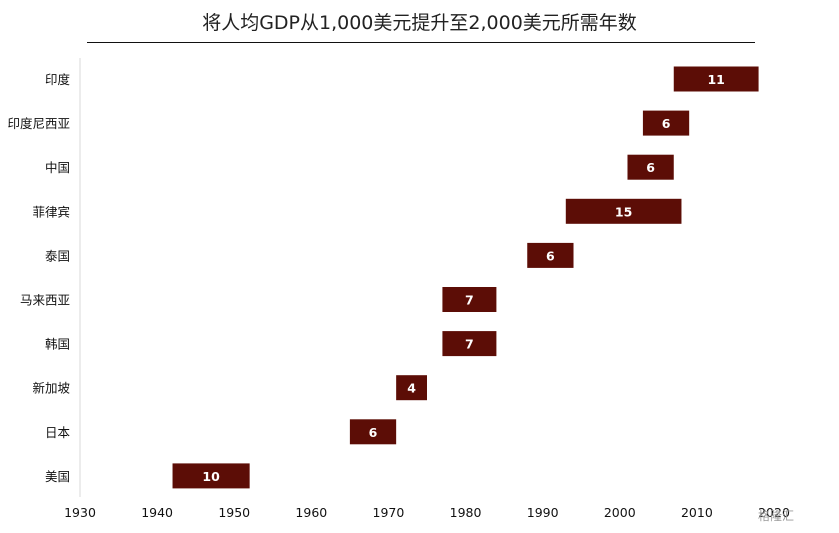 The height and width of the screenshot is (533, 839). I want to click on watermark-logo: 格隆汇, so click(776, 516).